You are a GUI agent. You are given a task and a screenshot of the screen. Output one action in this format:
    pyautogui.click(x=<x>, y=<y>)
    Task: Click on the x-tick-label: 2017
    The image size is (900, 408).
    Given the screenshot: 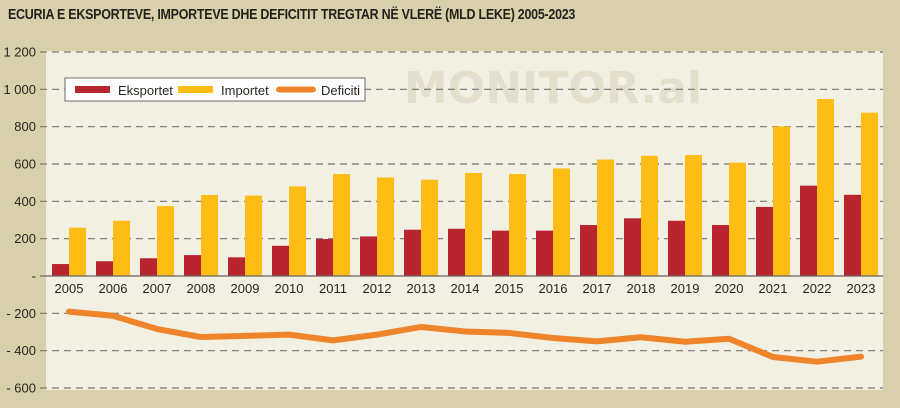 What is the action you would take?
    pyautogui.click(x=597, y=288)
    